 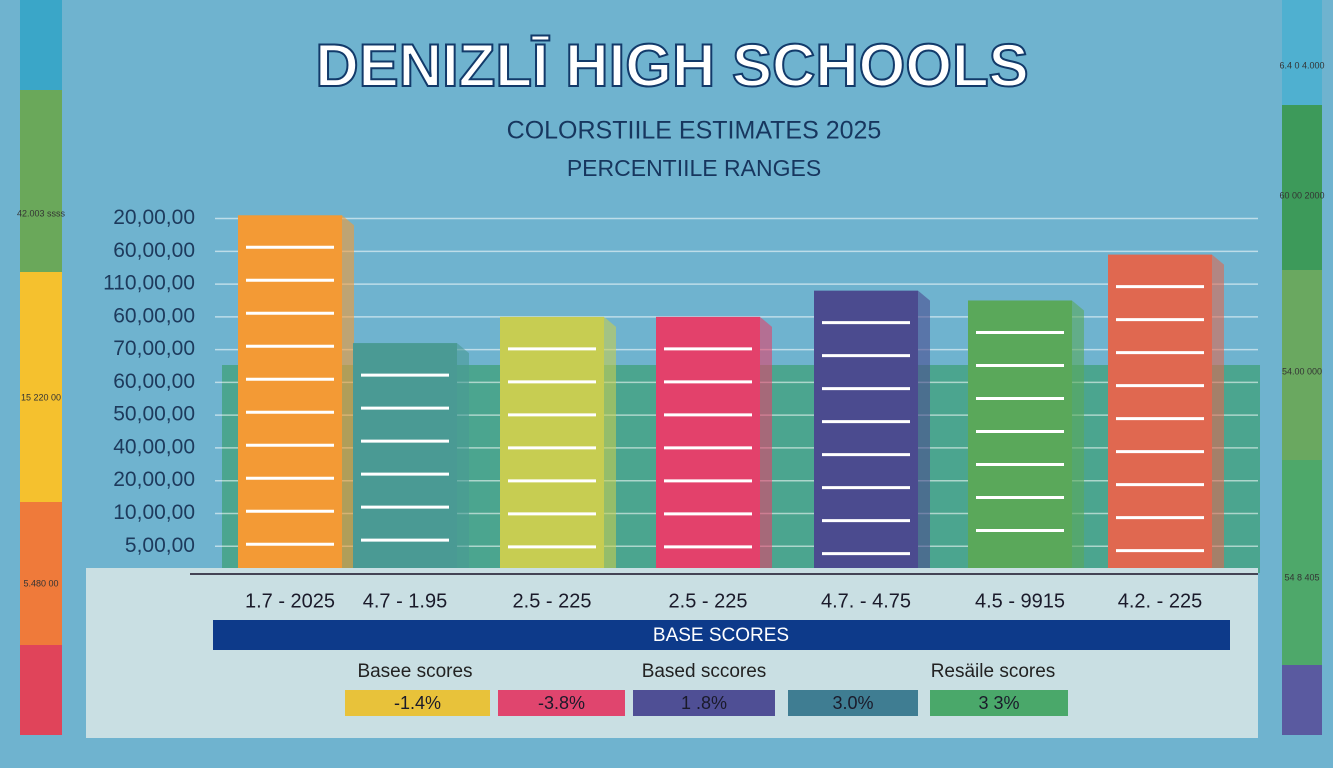 I want to click on y-tick-label: 5,00,00, so click(x=160, y=545).